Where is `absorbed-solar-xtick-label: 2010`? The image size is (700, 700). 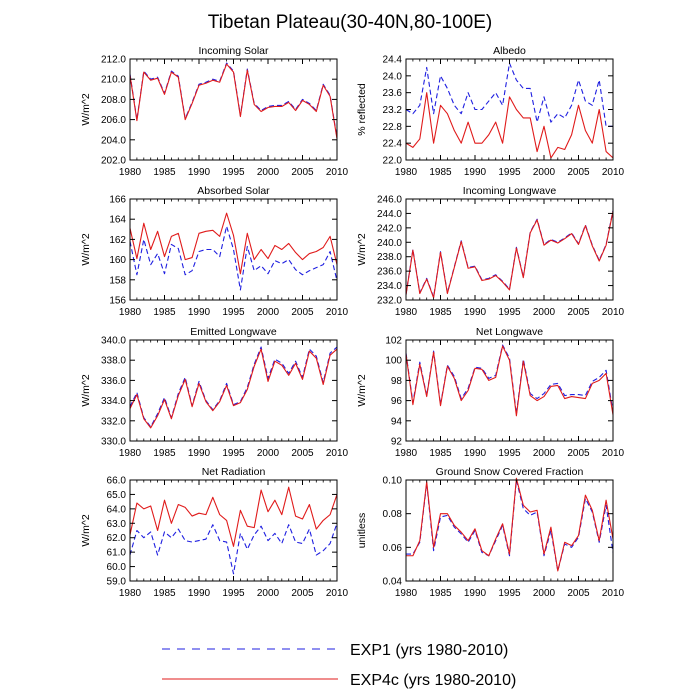
absorbed-solar-xtick-label: 2010 is located at coordinates (337, 312).